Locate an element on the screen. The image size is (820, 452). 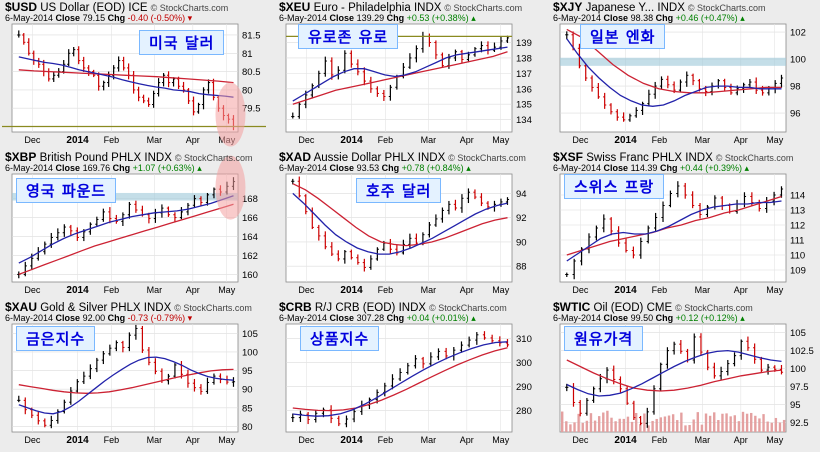
close-value: 114.39 is located at coordinates (644, 168).